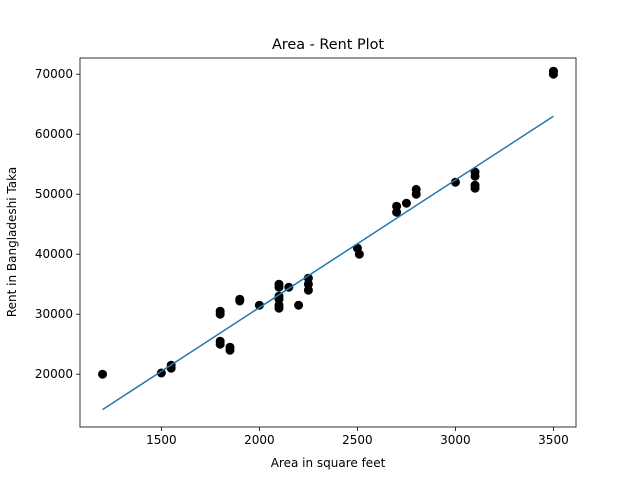 The width and height of the screenshot is (640, 480). I want to click on x-tick-label: 2000, so click(259, 440).